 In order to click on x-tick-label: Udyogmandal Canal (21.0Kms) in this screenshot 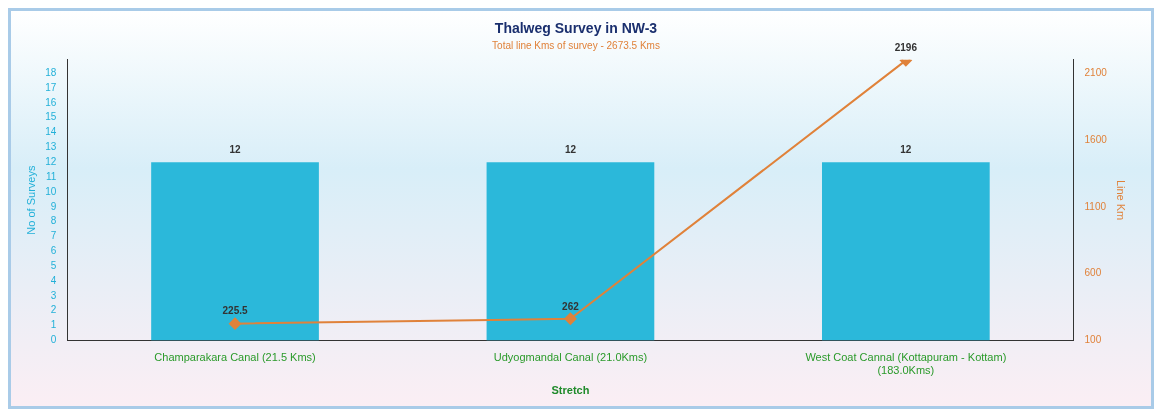, I will do `click(570, 357)`.